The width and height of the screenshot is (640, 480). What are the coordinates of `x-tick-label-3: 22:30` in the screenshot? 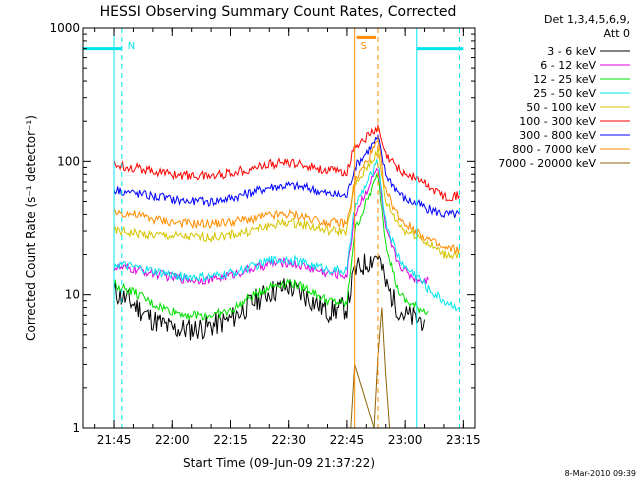 It's located at (288, 440).